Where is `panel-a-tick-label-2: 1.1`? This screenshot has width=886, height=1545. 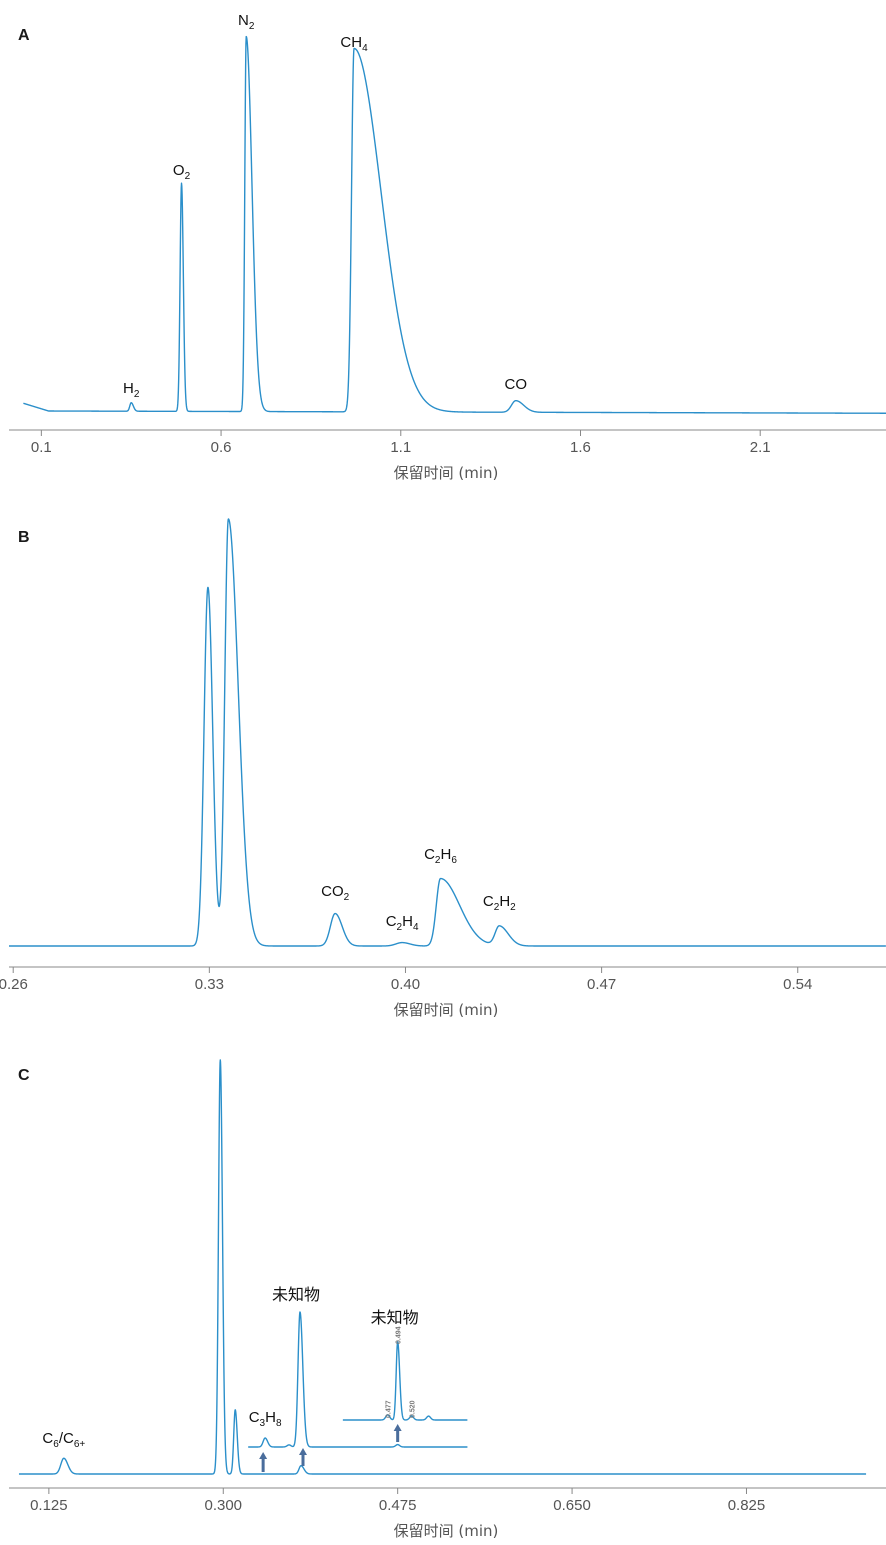
panel-a-tick-label-2: 1.1 is located at coordinates (400, 447).